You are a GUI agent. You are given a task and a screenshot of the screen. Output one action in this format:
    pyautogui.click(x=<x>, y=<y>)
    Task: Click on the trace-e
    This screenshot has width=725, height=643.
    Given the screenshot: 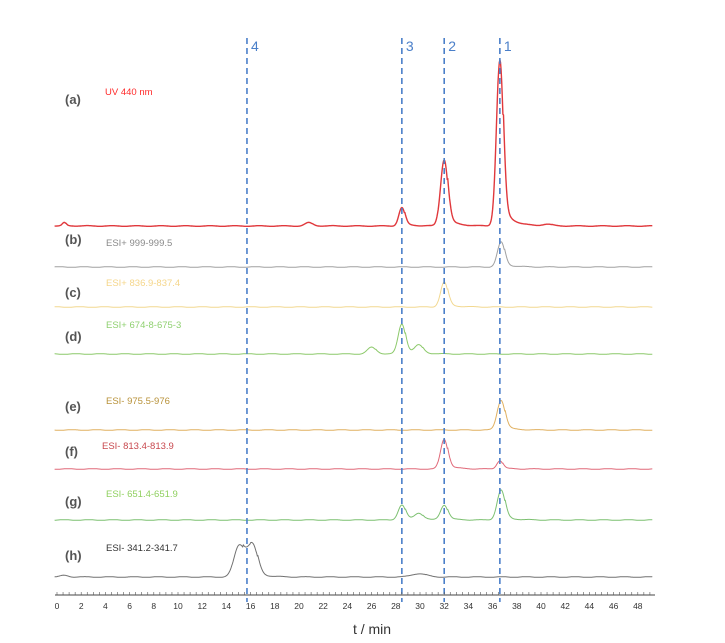 What is the action you would take?
    pyautogui.click(x=353, y=415)
    